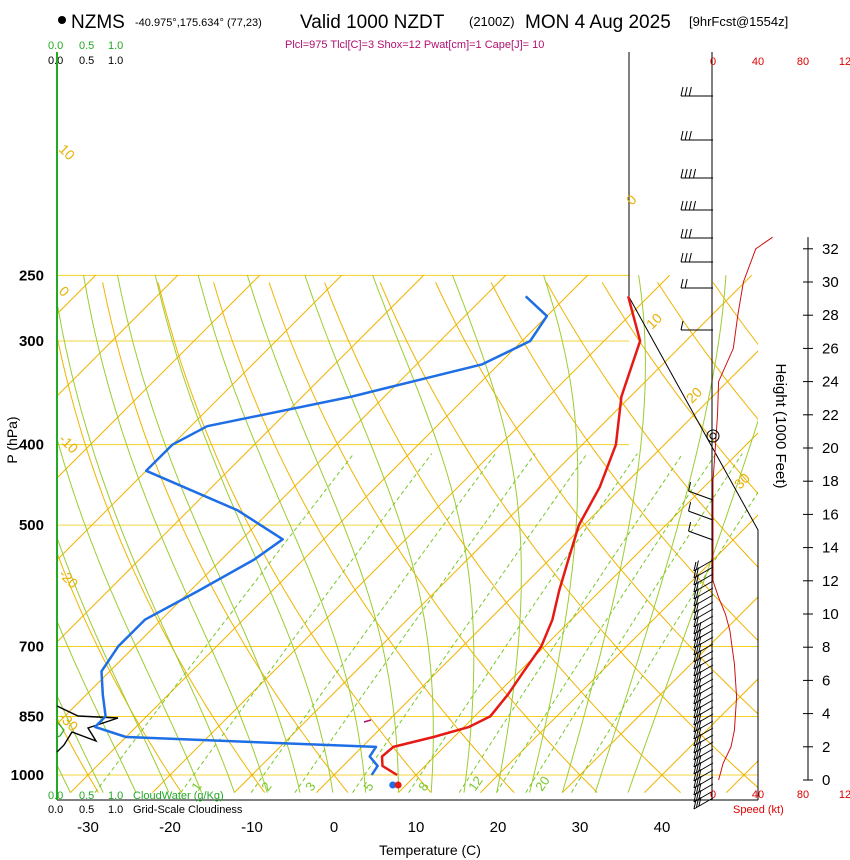 This screenshot has height=860, width=850. I want to click on cloud-water-tick: 0.5, so click(86, 46).